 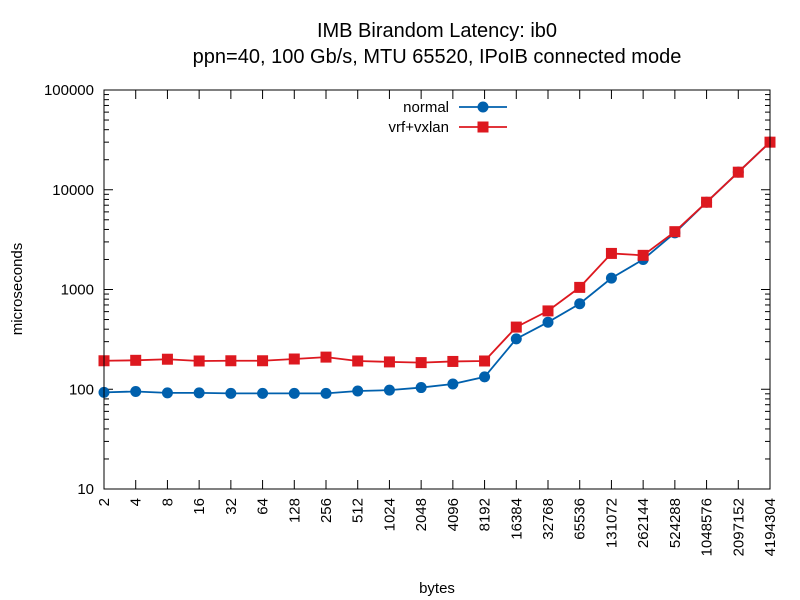 What do you see at coordinates (81, 389) in the screenshot?
I see `y-tick-label: 100` at bounding box center [81, 389].